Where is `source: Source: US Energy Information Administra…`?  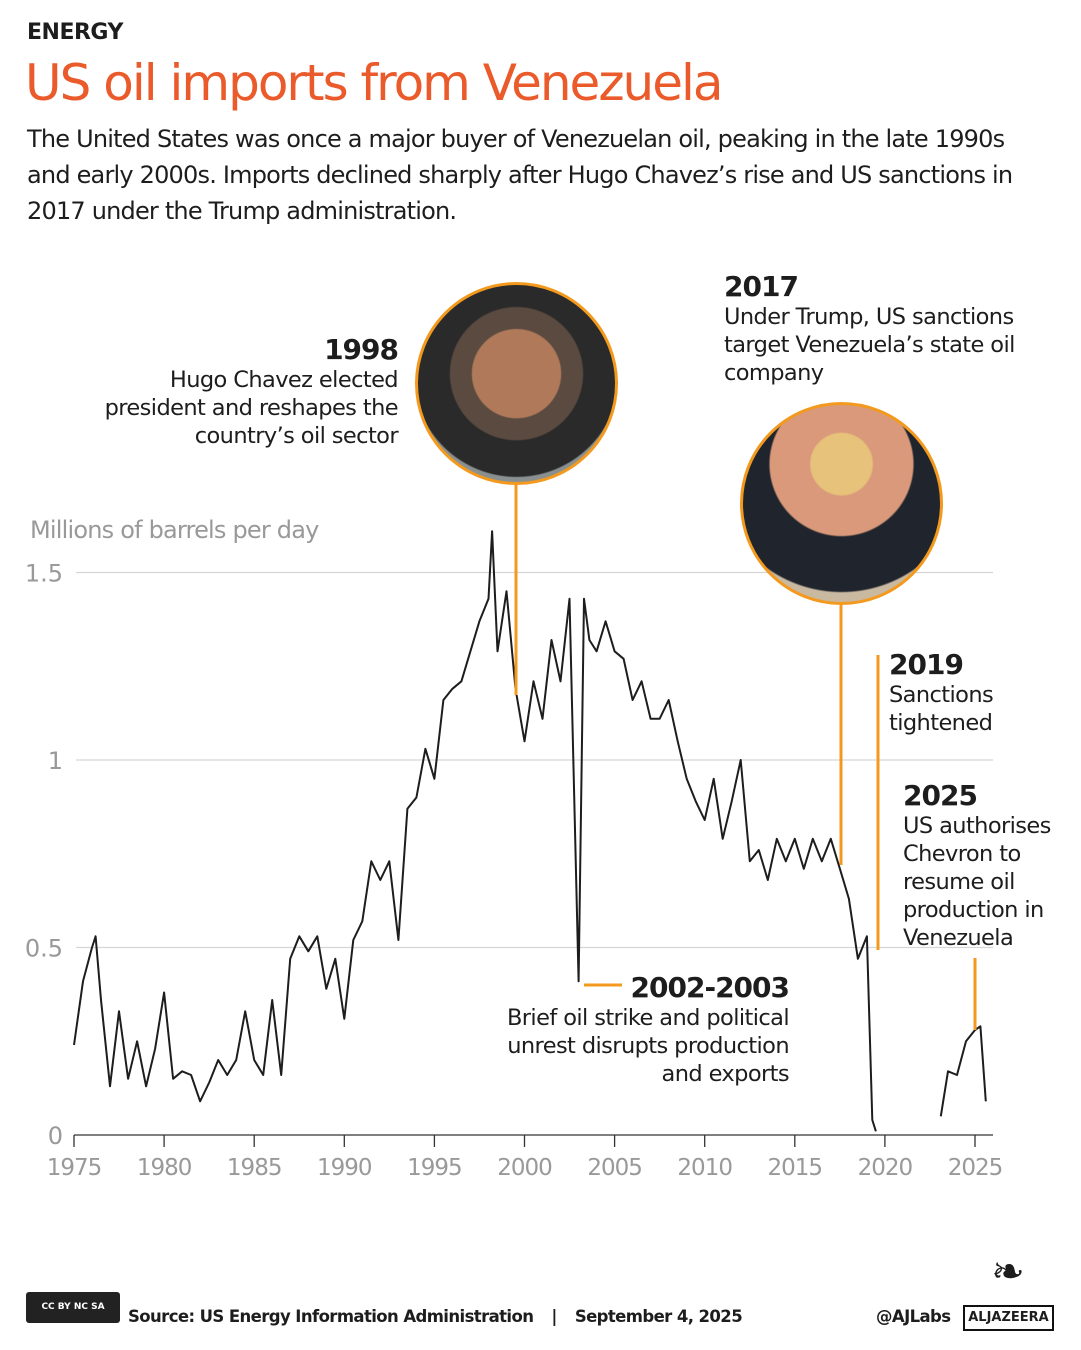 source: Source: US Energy Information Administra… is located at coordinates (331, 1316).